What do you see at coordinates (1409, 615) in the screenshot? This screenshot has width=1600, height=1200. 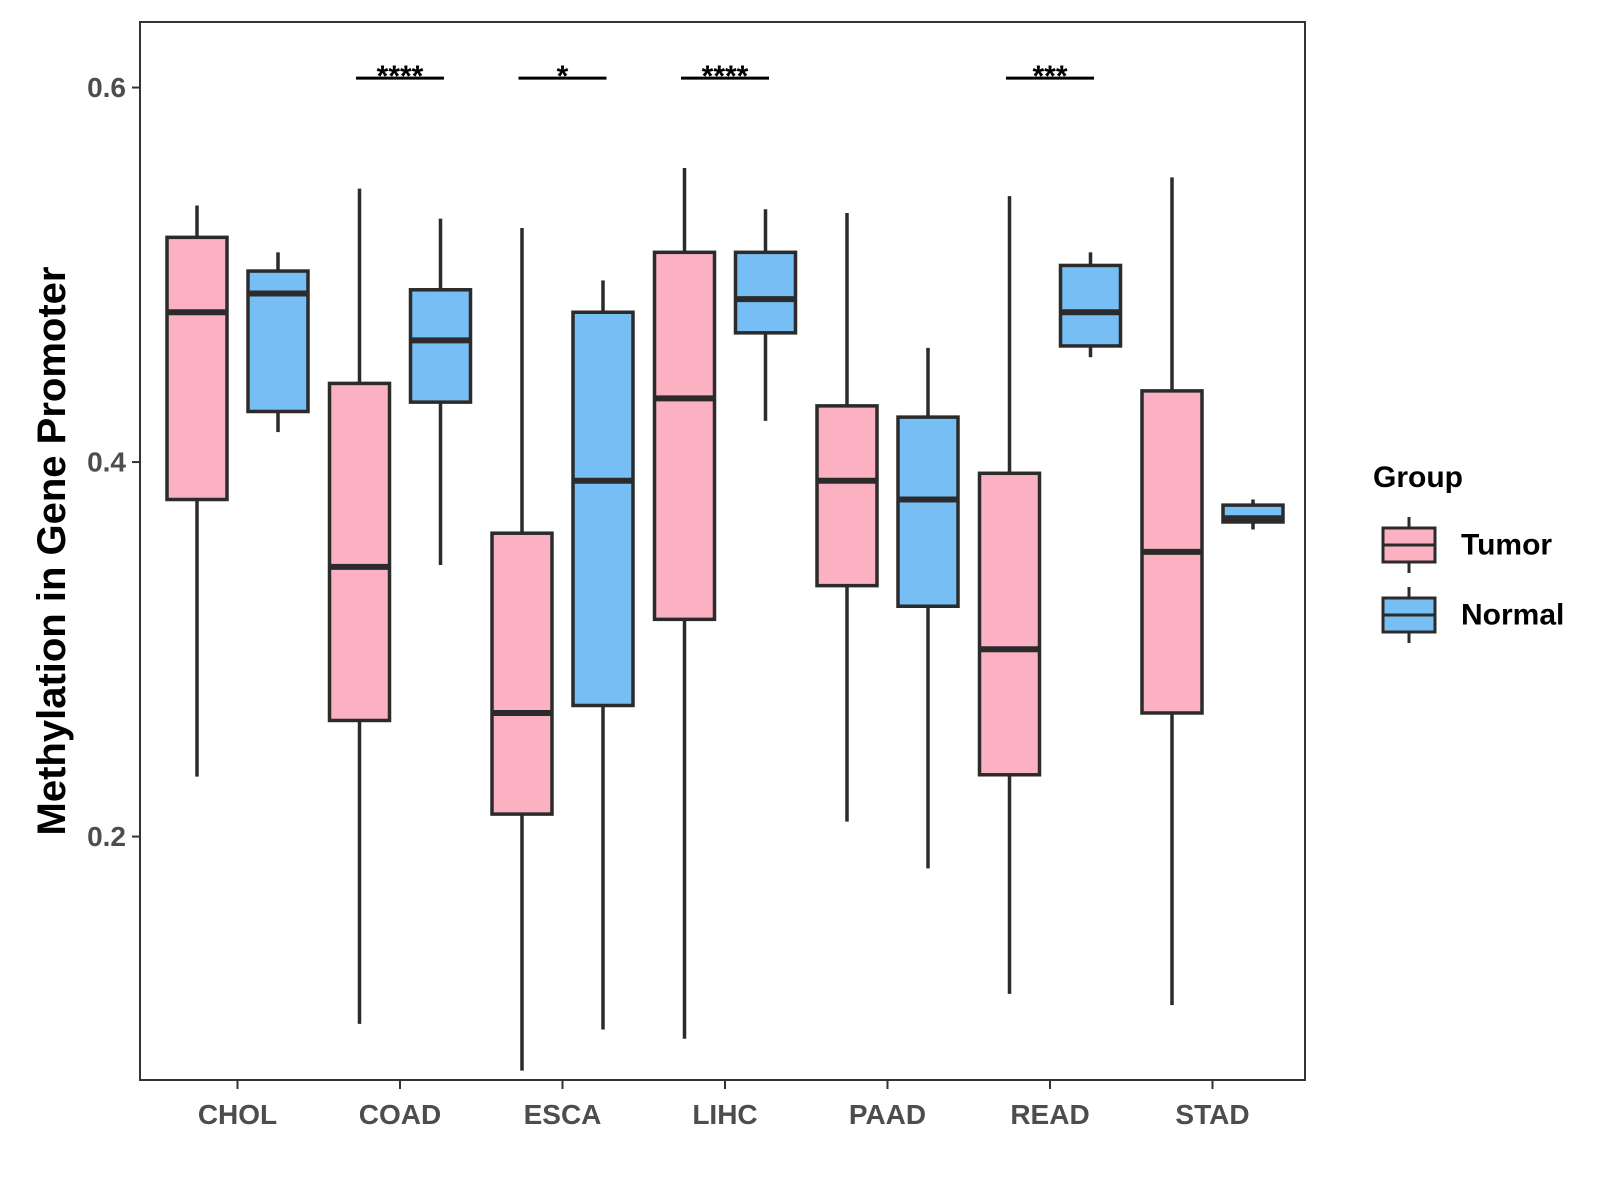 I see `legend-key-normal` at bounding box center [1409, 615].